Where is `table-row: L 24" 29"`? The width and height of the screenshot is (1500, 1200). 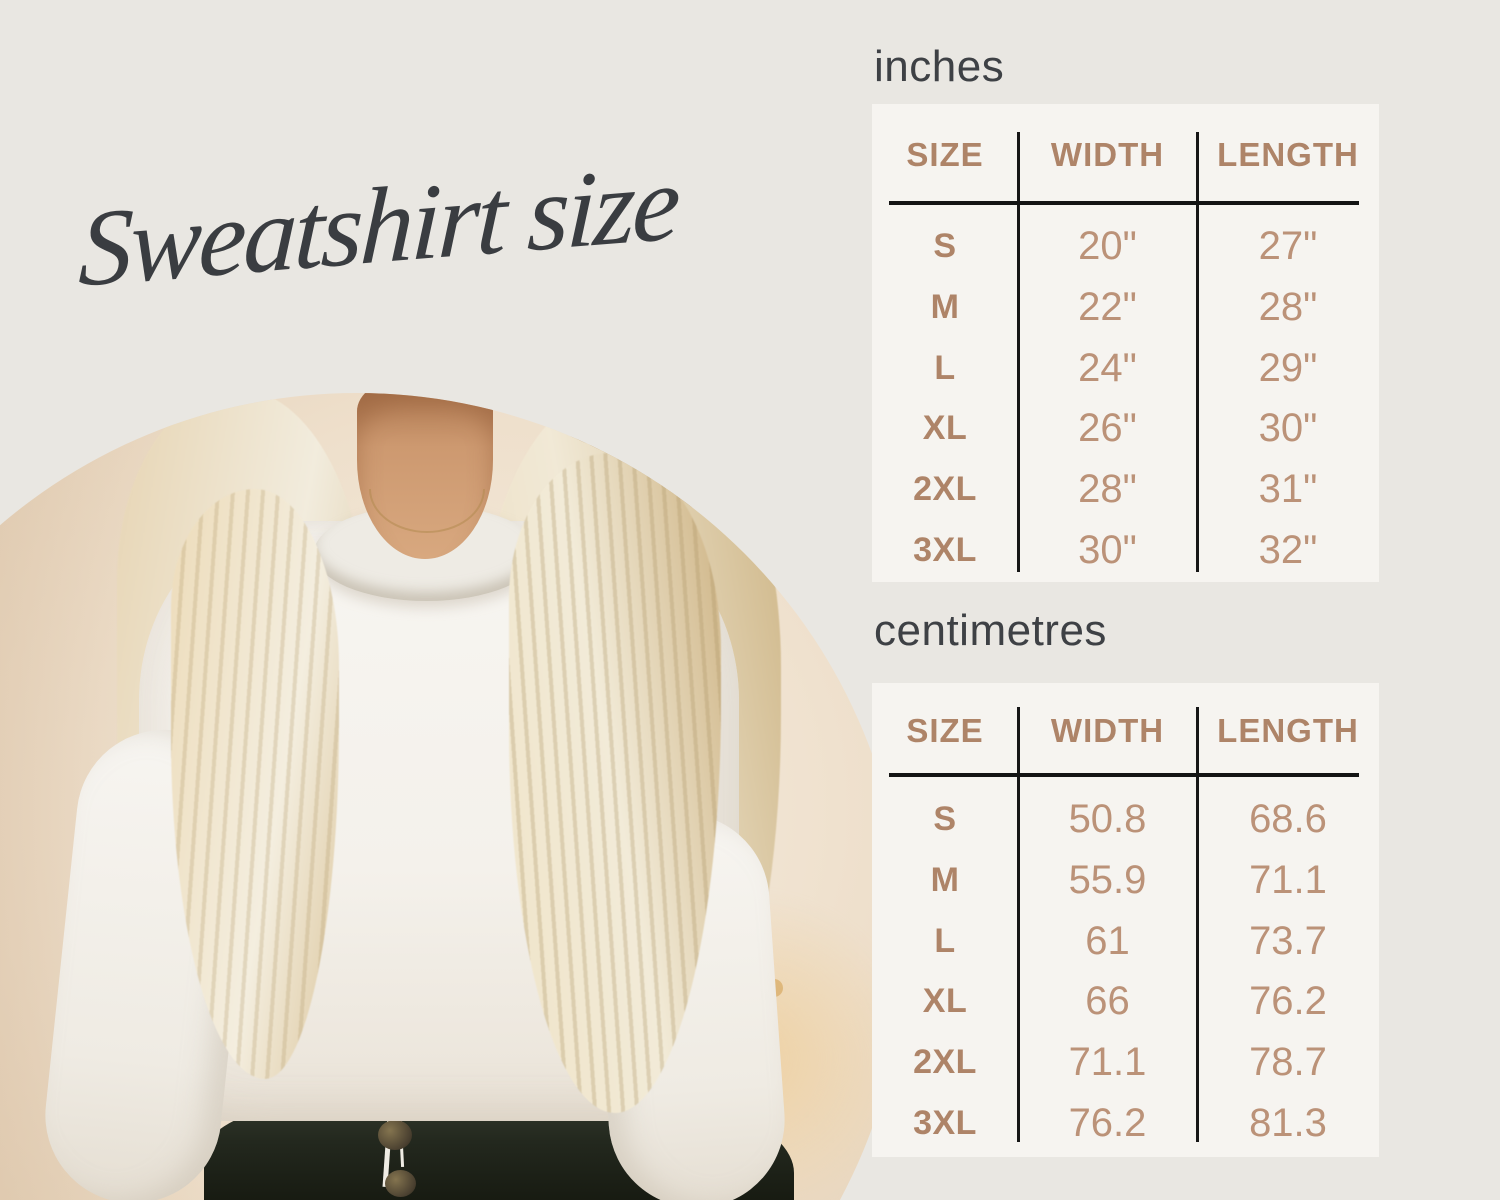
table-row: L 24" 29" is located at coordinates (1125, 367).